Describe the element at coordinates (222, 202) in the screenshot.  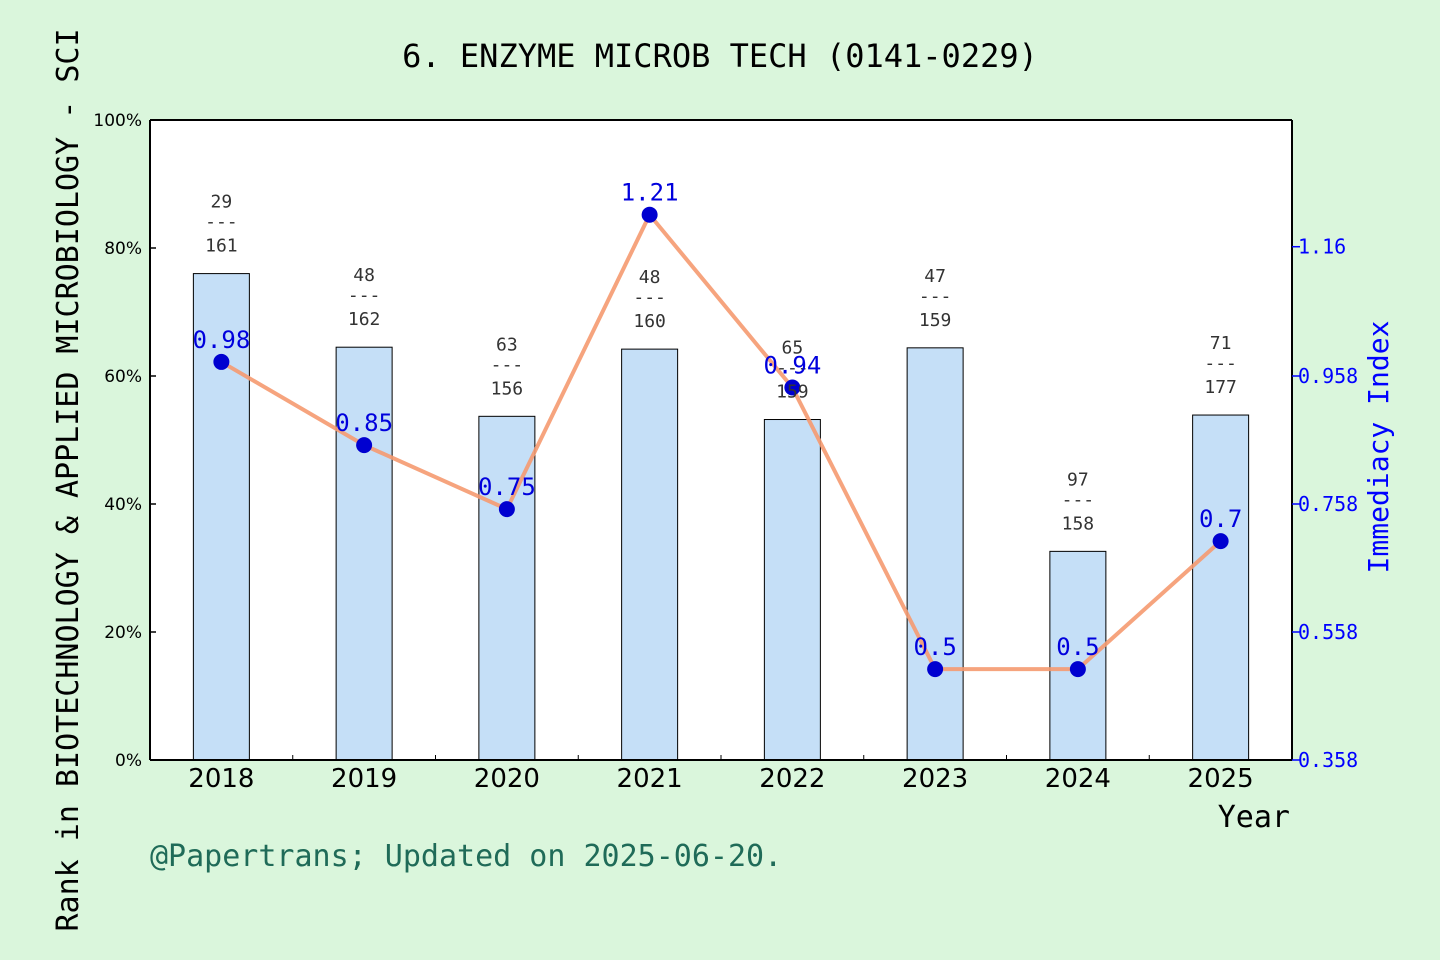
I see `rank-label: 29` at that location.